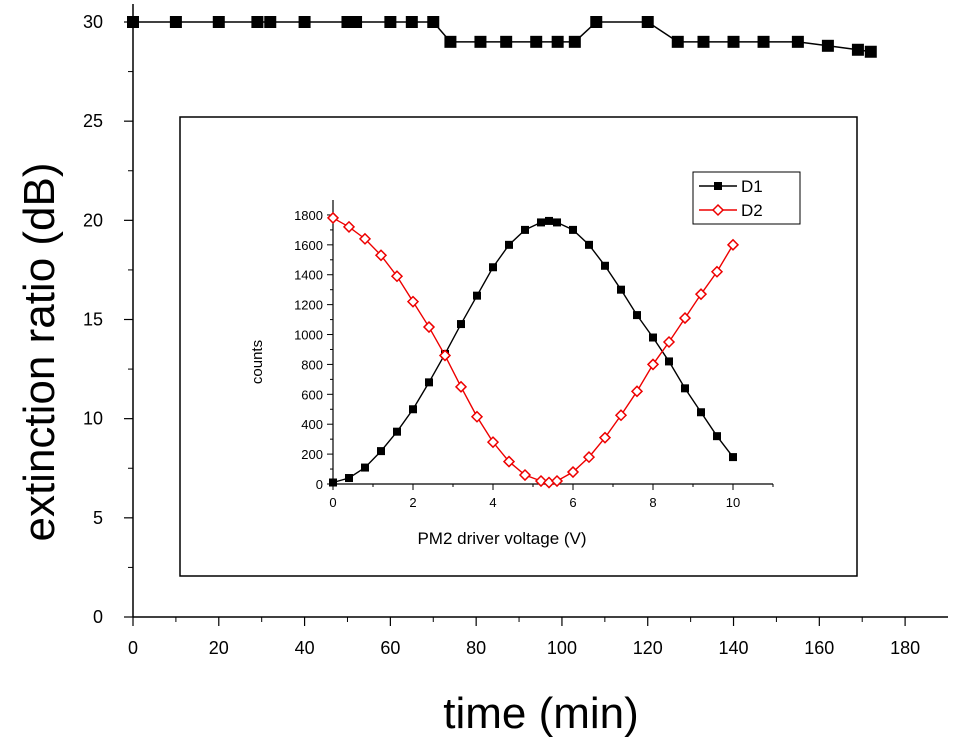 The height and width of the screenshot is (743, 953). Describe the element at coordinates (93, 220) in the screenshot. I see `main-y-tick-label: 20` at that location.